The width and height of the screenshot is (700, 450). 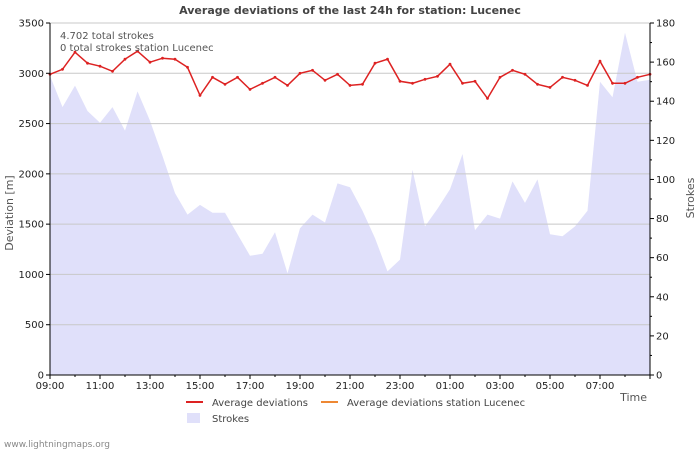 I want to click on y-right-tick-label: 160, so click(x=665, y=63).